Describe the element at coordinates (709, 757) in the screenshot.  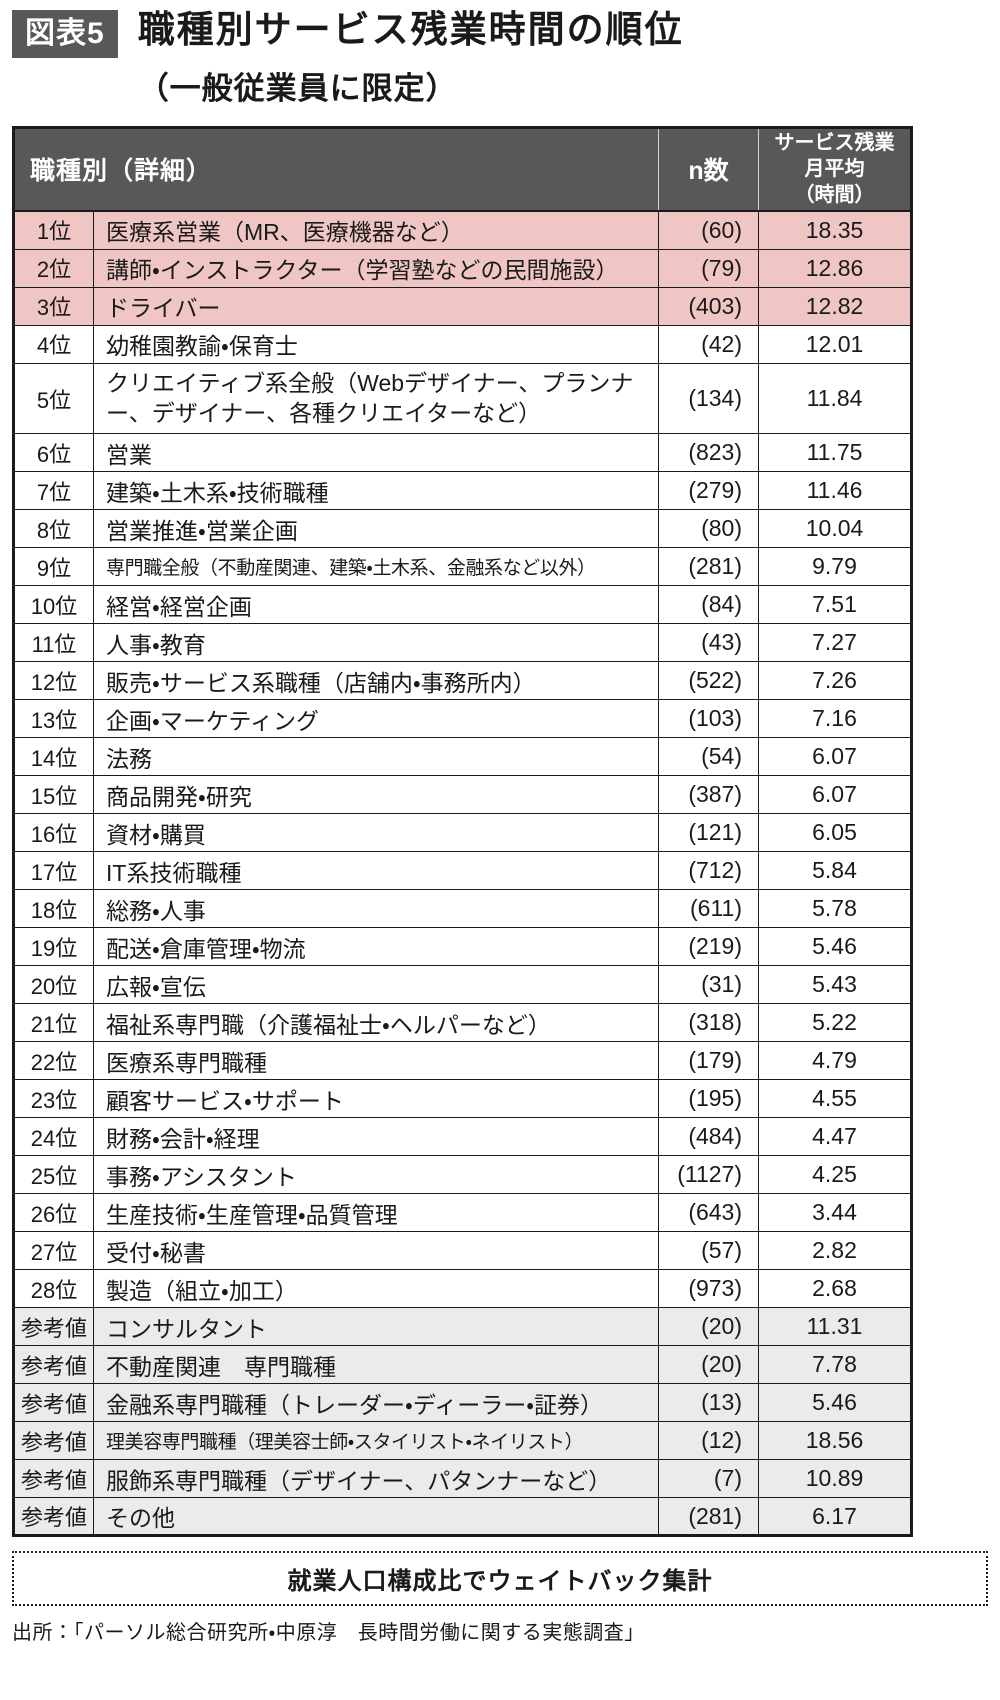
I see `n-count-cell: (54)` at that location.